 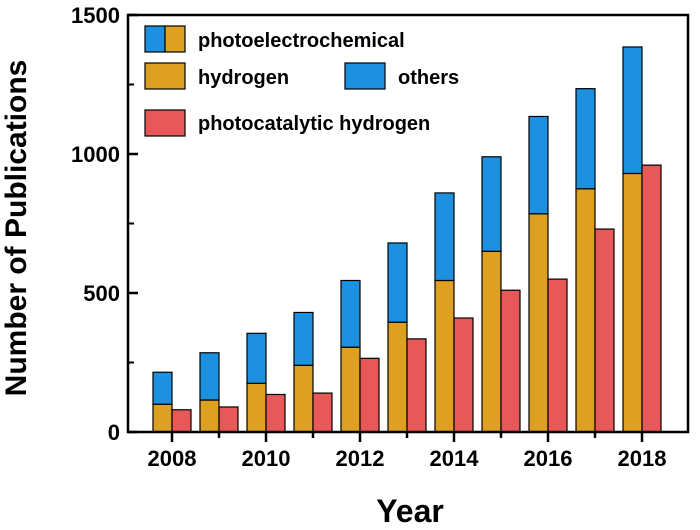 What do you see at coordinates (209, 416) in the screenshot?
I see `bar-hydrogen-2009` at bounding box center [209, 416].